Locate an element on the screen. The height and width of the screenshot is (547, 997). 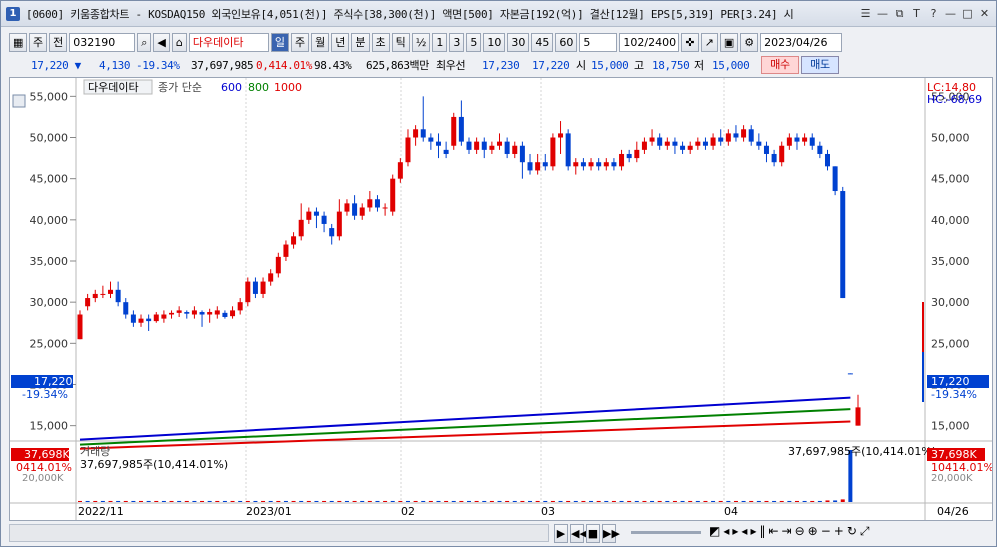
pause-icon: ‖ is located at coordinates (762, 531).